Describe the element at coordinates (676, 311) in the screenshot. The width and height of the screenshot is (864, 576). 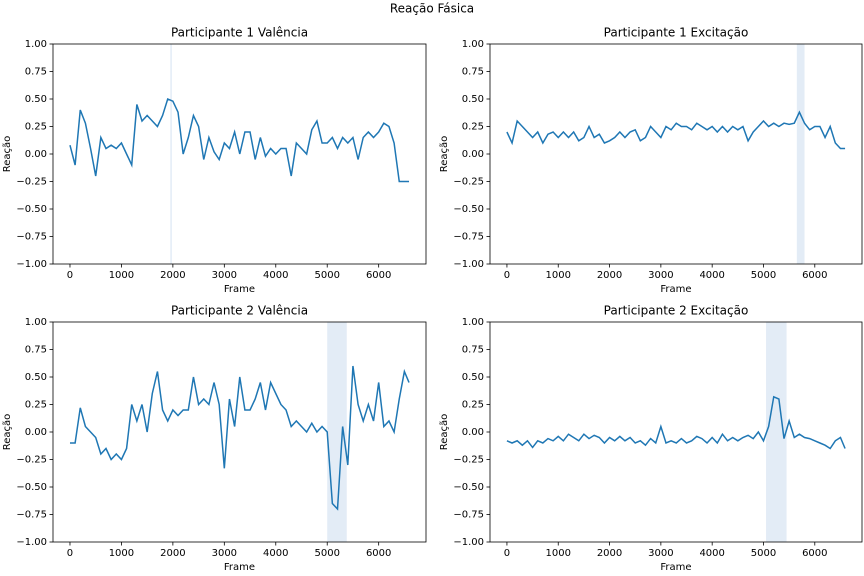
I see `subplot-title: Participante 2 Excitação` at that location.